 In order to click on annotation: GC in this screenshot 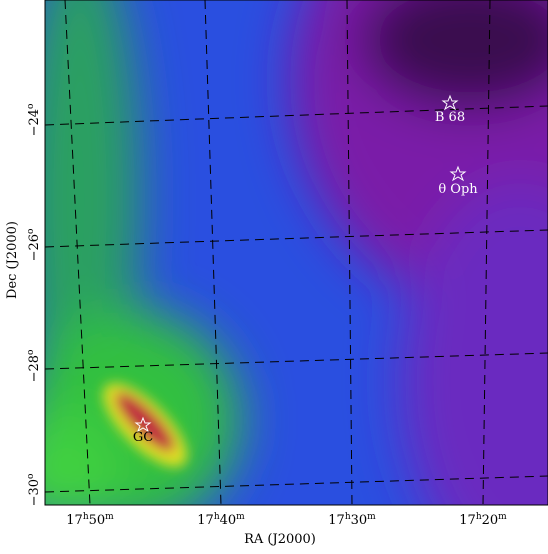, I will do `click(143, 437)`.